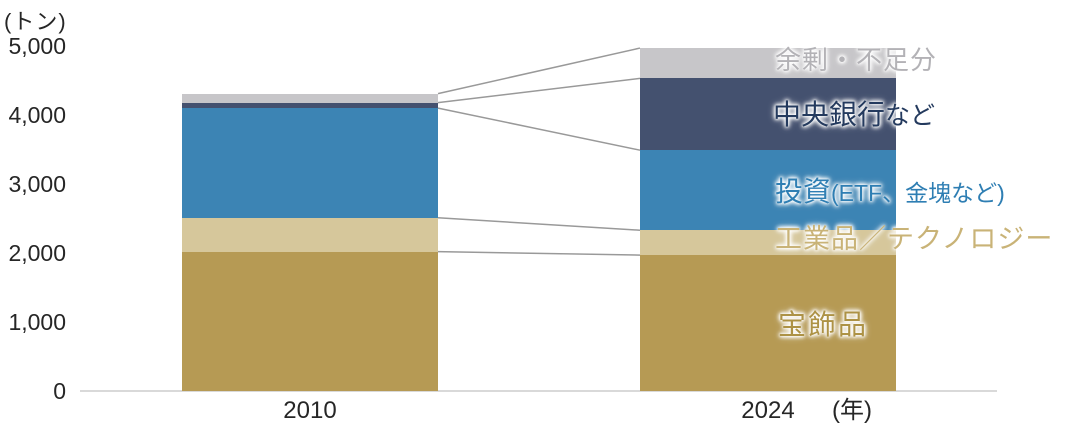 The image size is (1080, 433). I want to click on series-label-investment: 投資 (ETF、金塊など), so click(890, 192).